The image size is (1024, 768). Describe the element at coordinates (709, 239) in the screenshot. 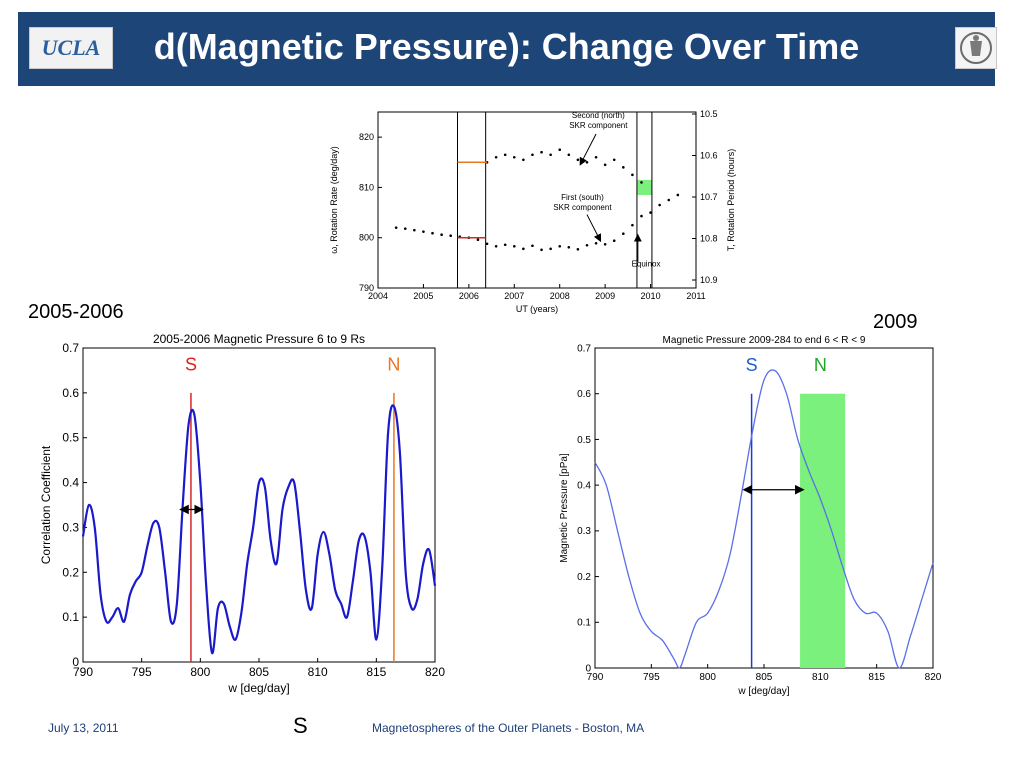

I see `y2-tick-label: 10.8` at that location.